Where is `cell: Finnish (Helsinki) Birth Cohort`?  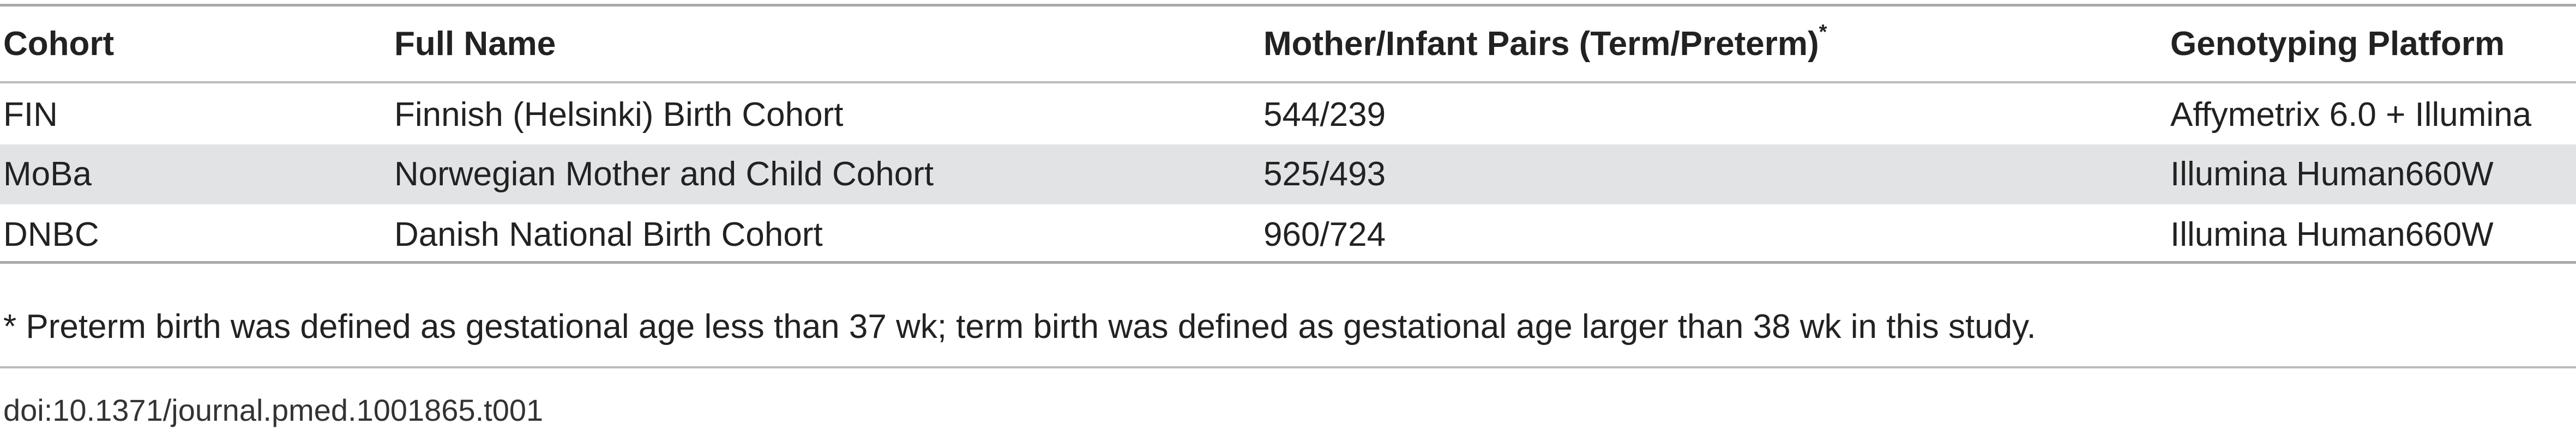
cell: Finnish (Helsinki) Birth Cohort is located at coordinates (619, 115).